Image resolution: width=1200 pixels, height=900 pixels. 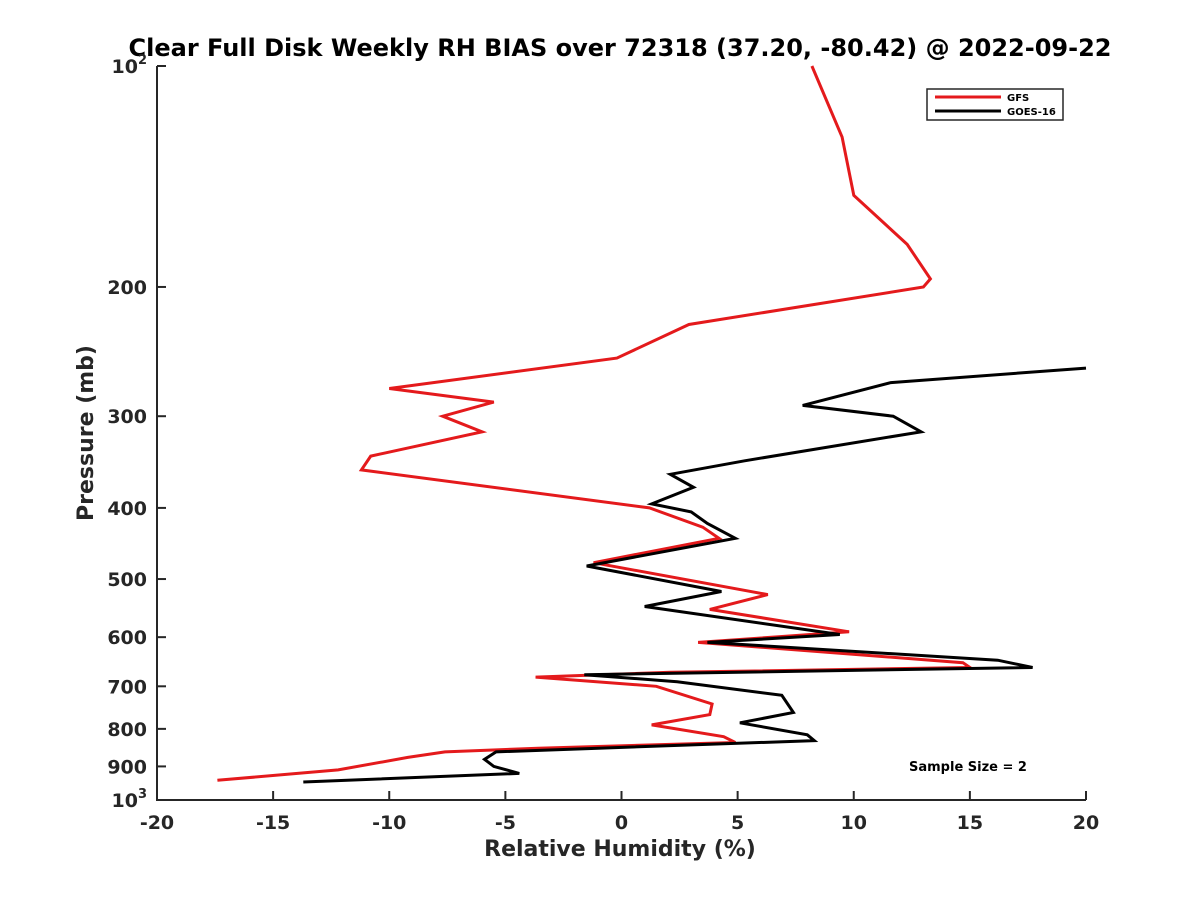 What do you see at coordinates (970, 823) in the screenshot?
I see `x-tick-label: 15` at bounding box center [970, 823].